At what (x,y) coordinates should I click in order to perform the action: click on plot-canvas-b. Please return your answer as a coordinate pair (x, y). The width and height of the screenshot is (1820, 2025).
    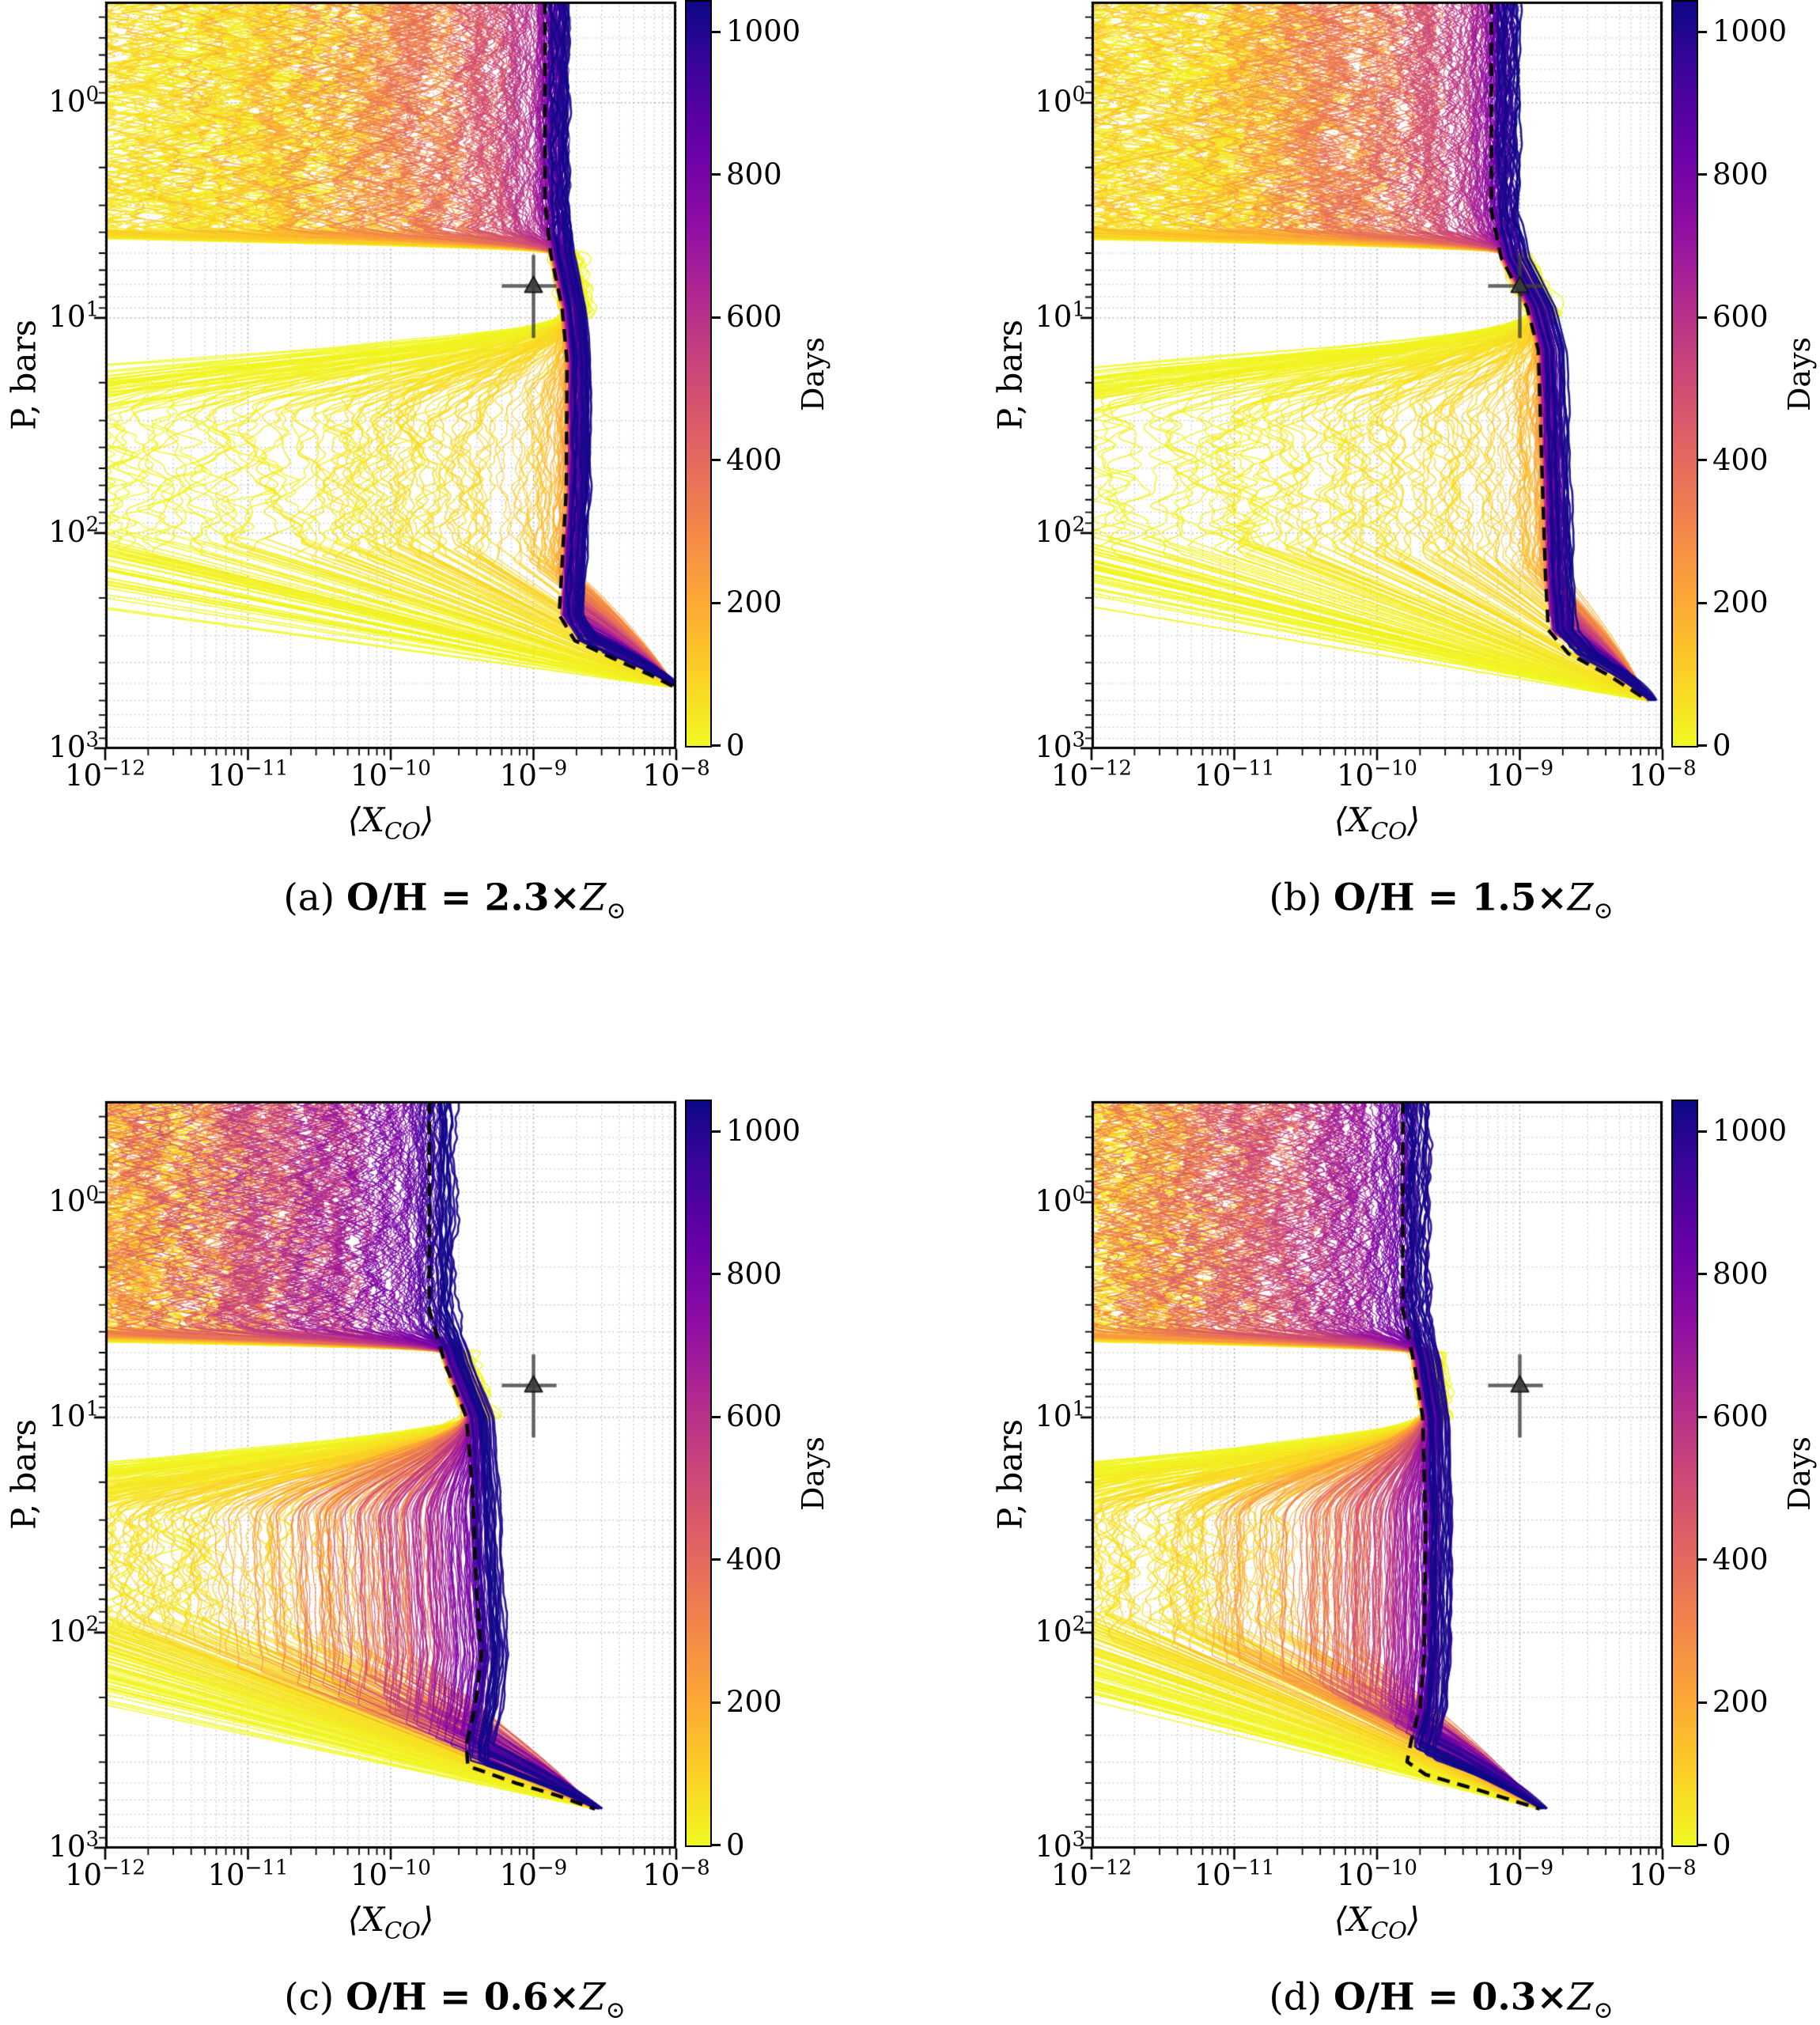
    Looking at the image, I should click on (1376, 393).